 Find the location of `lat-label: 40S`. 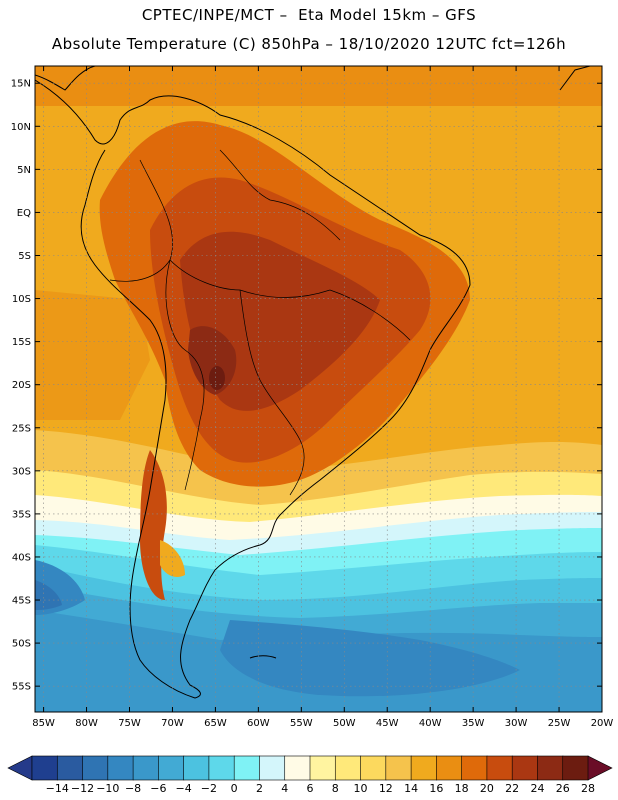

lat-label: 40S is located at coordinates (21, 557).